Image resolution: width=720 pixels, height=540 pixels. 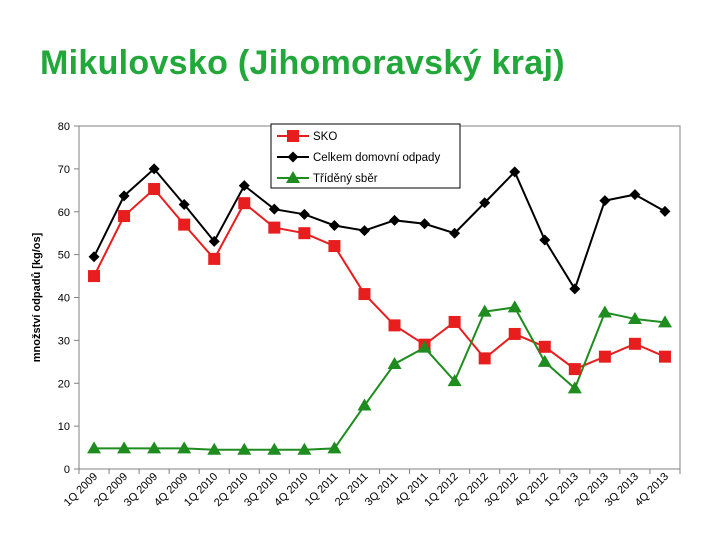 What do you see at coordinates (64, 256) in the screenshot?
I see `y-tick-label: 50` at bounding box center [64, 256].